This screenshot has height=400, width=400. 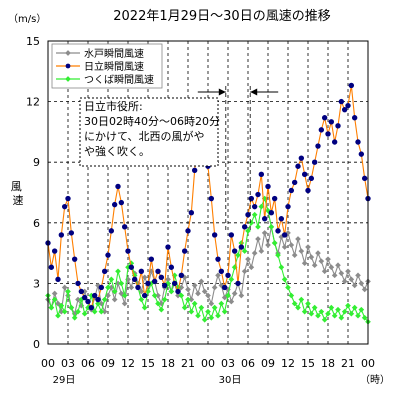 What do you see at coordinates (16, 186) in the screenshot?
I see `y-axis-label-char-1: 風` at bounding box center [16, 186].